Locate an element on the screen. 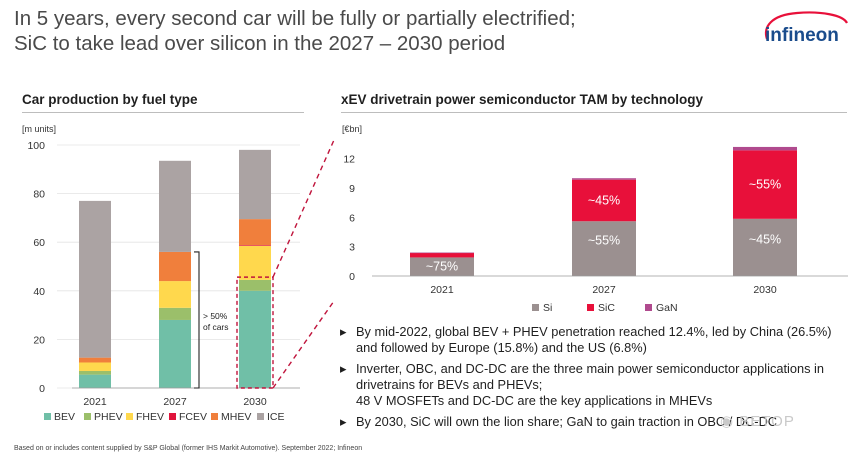 The height and width of the screenshot is (461, 865). left-legend-swatch-ice is located at coordinates (260, 416).